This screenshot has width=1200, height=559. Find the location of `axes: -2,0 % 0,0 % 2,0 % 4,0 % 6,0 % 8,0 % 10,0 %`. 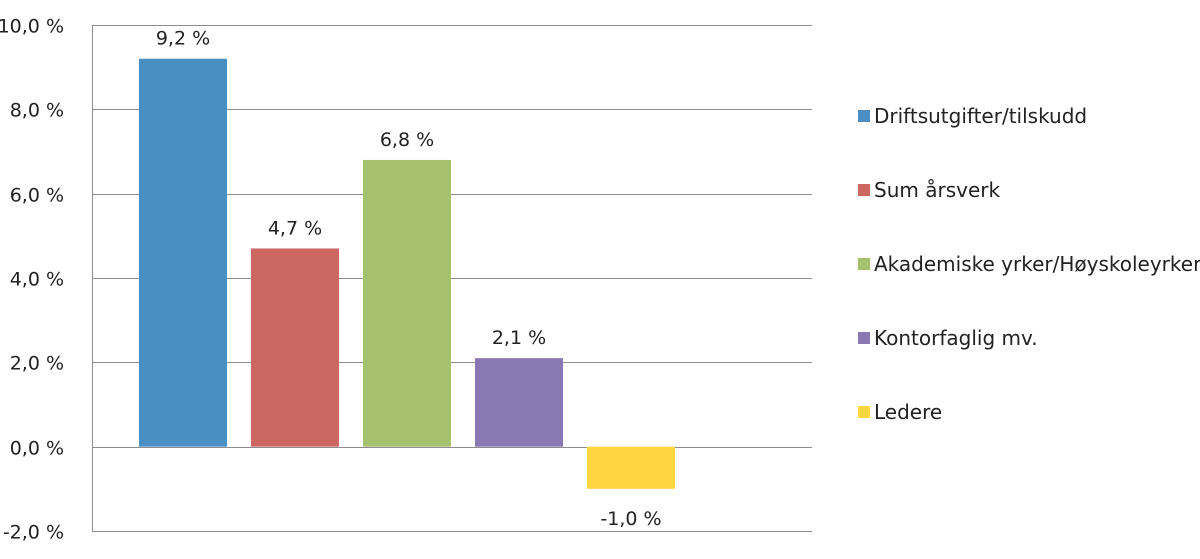

axes: -2,0 % 0,0 % 2,0 % 4,0 % 6,0 % 8,0 % 10,0 % is located at coordinates (46, 280).